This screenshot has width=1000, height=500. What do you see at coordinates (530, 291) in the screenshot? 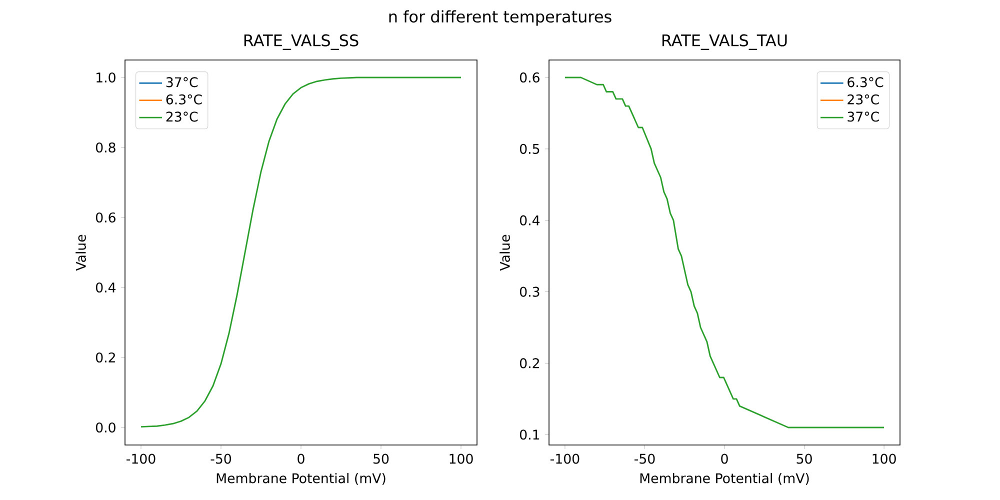
I see `y-tick-label: 0.3` at bounding box center [530, 291].